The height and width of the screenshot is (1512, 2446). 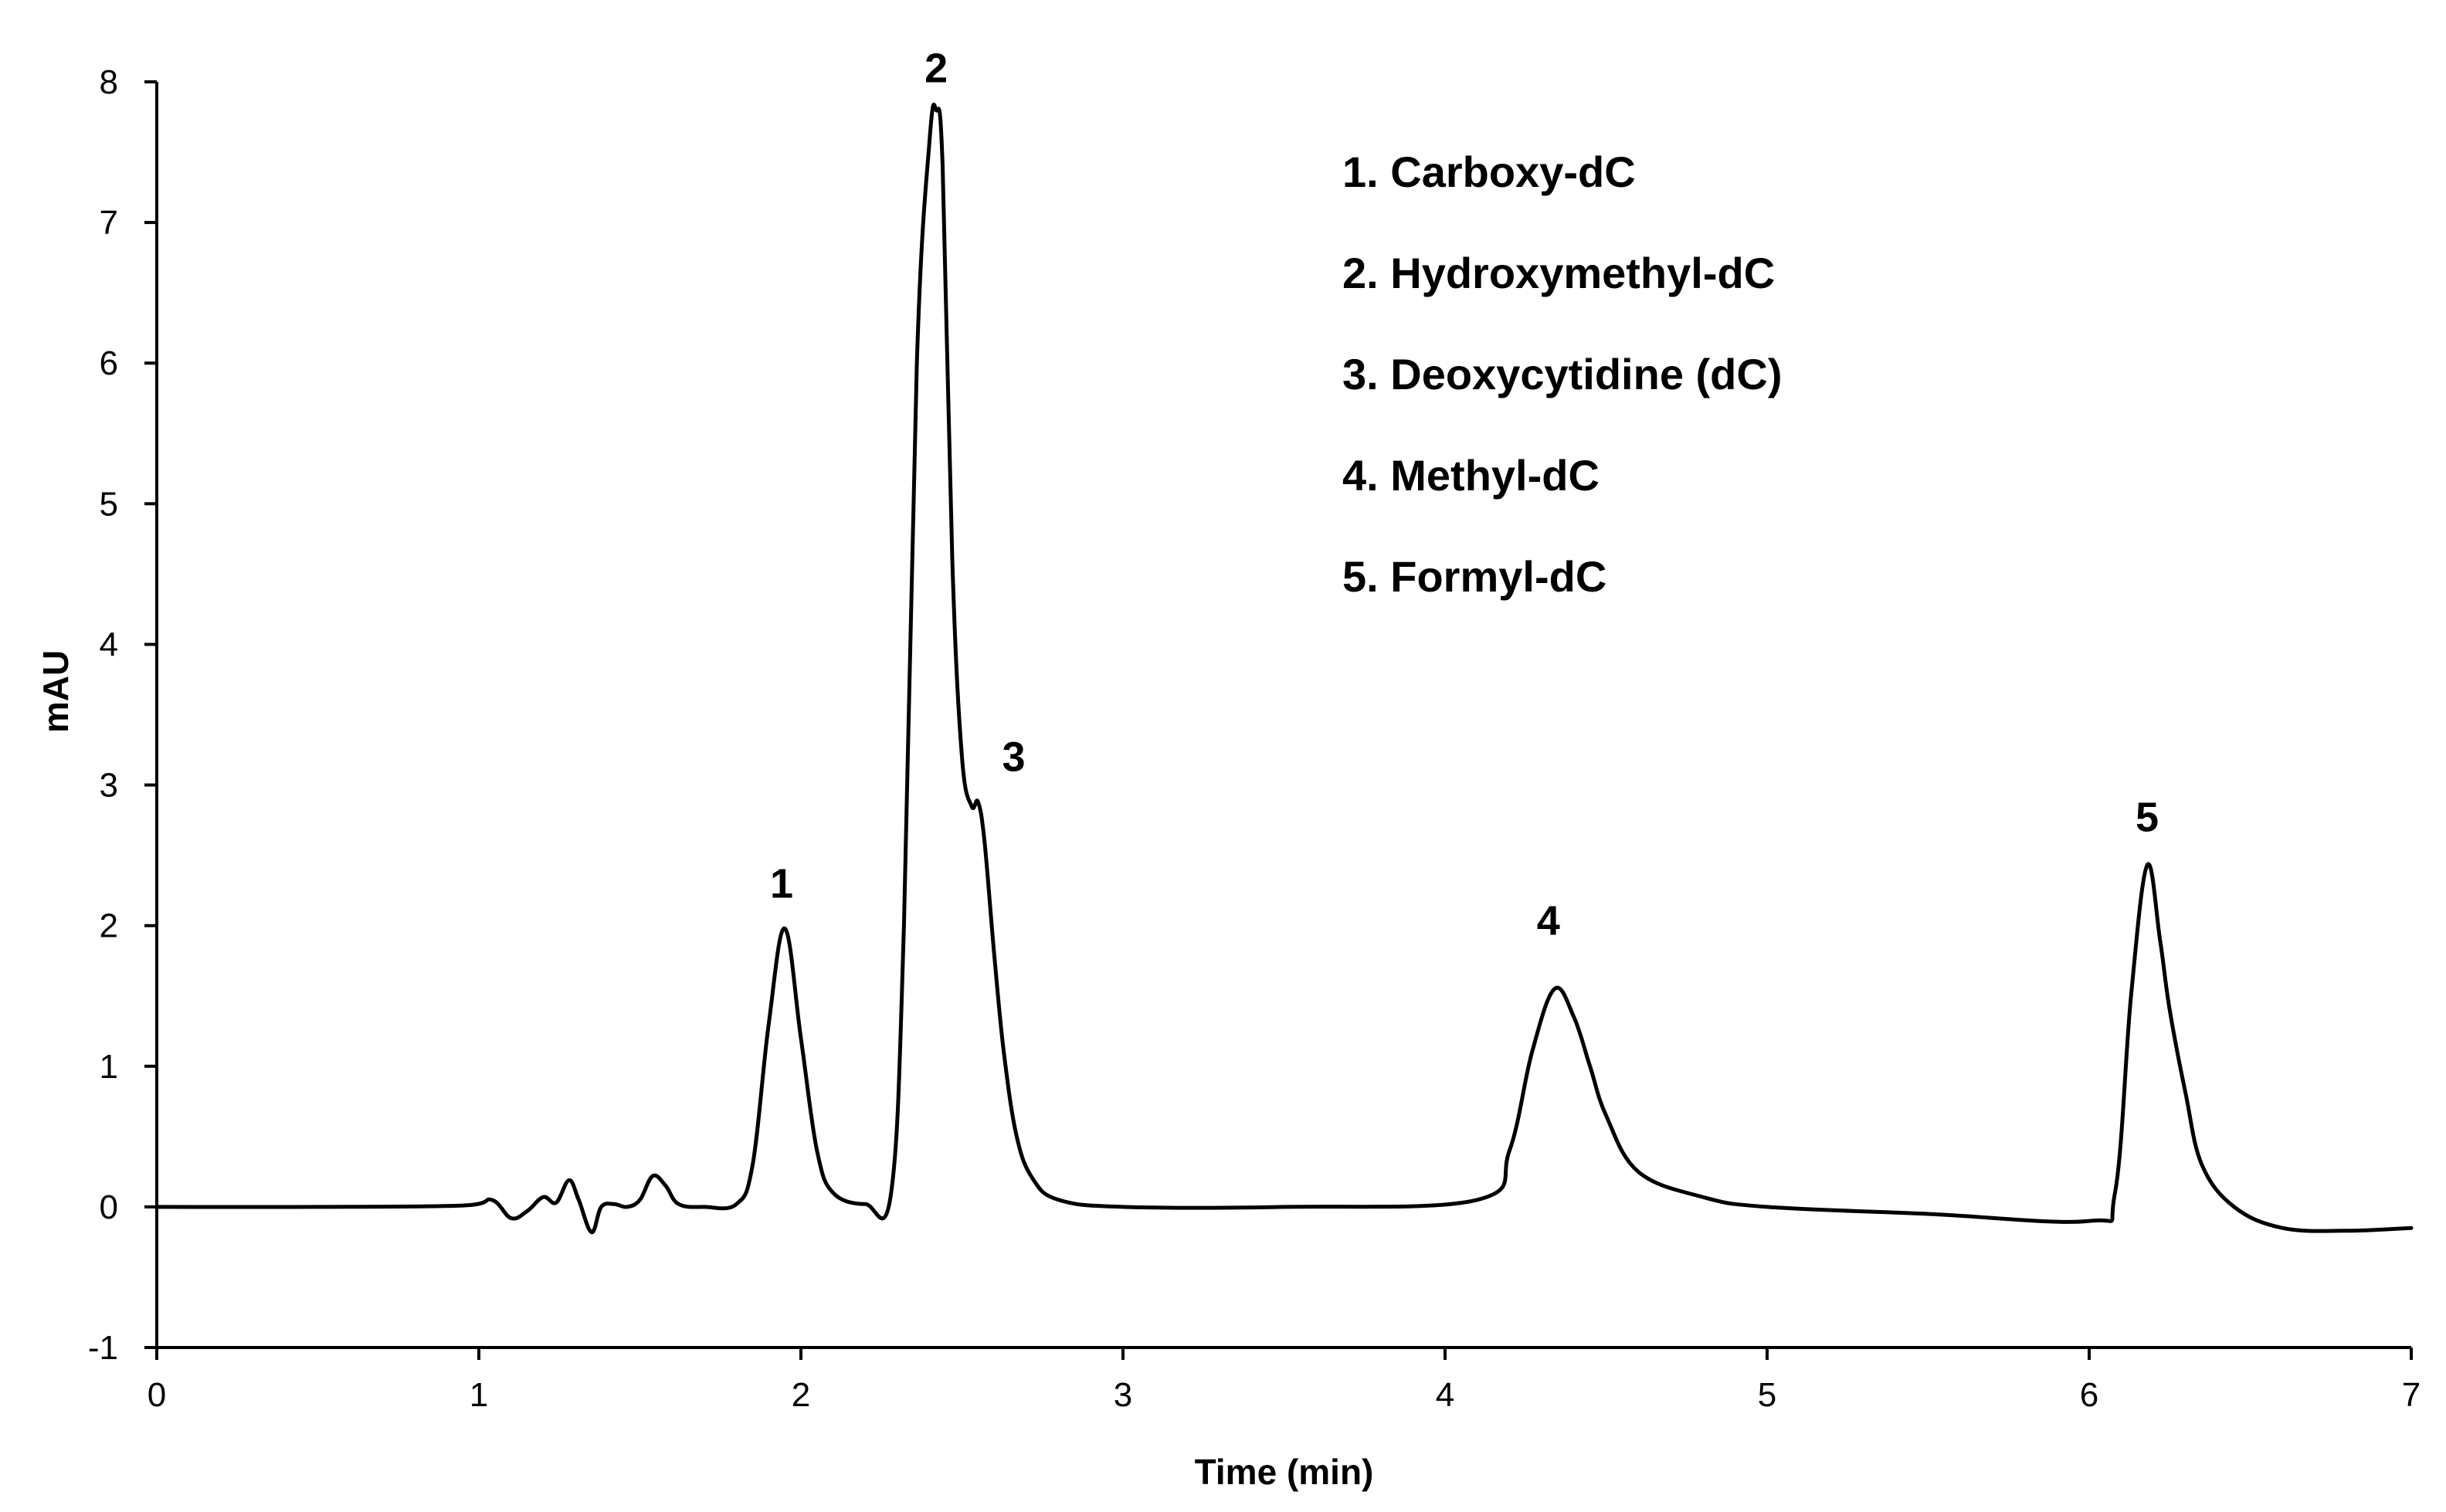 I want to click on x-tick-label: 7, so click(x=2411, y=1395).